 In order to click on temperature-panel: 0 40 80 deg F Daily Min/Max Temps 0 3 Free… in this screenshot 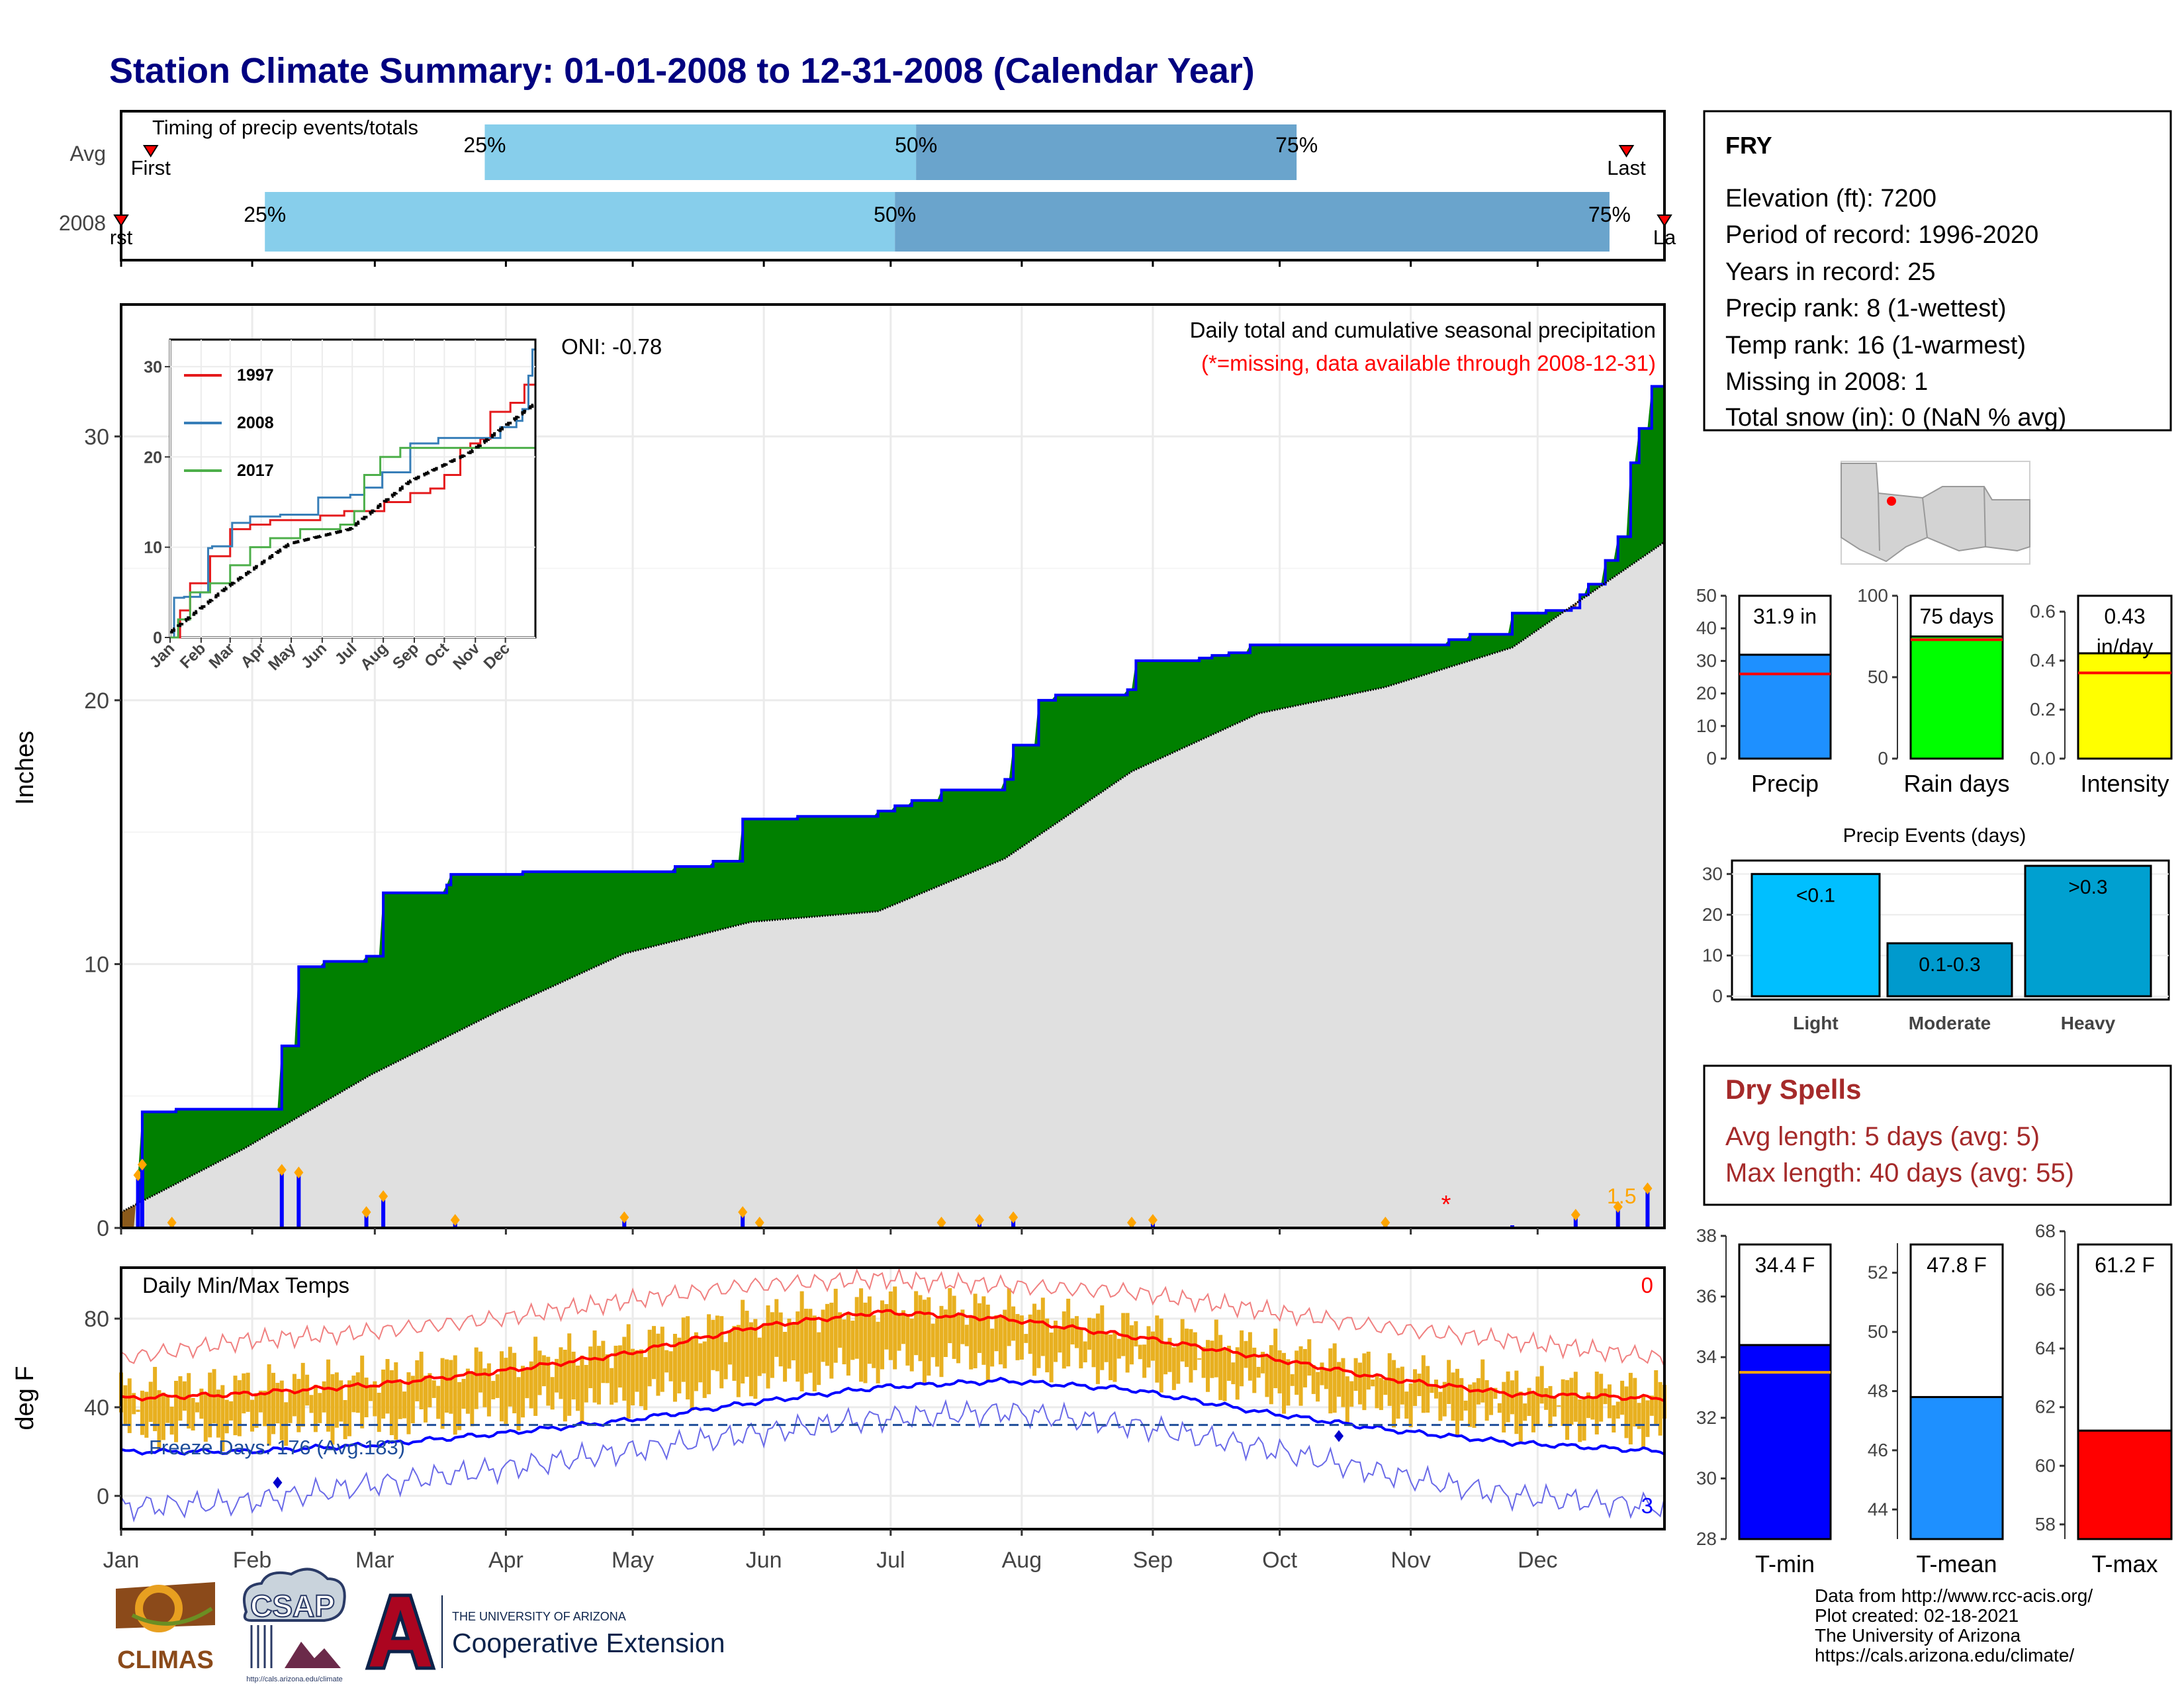, I will do `click(839, 1419)`.